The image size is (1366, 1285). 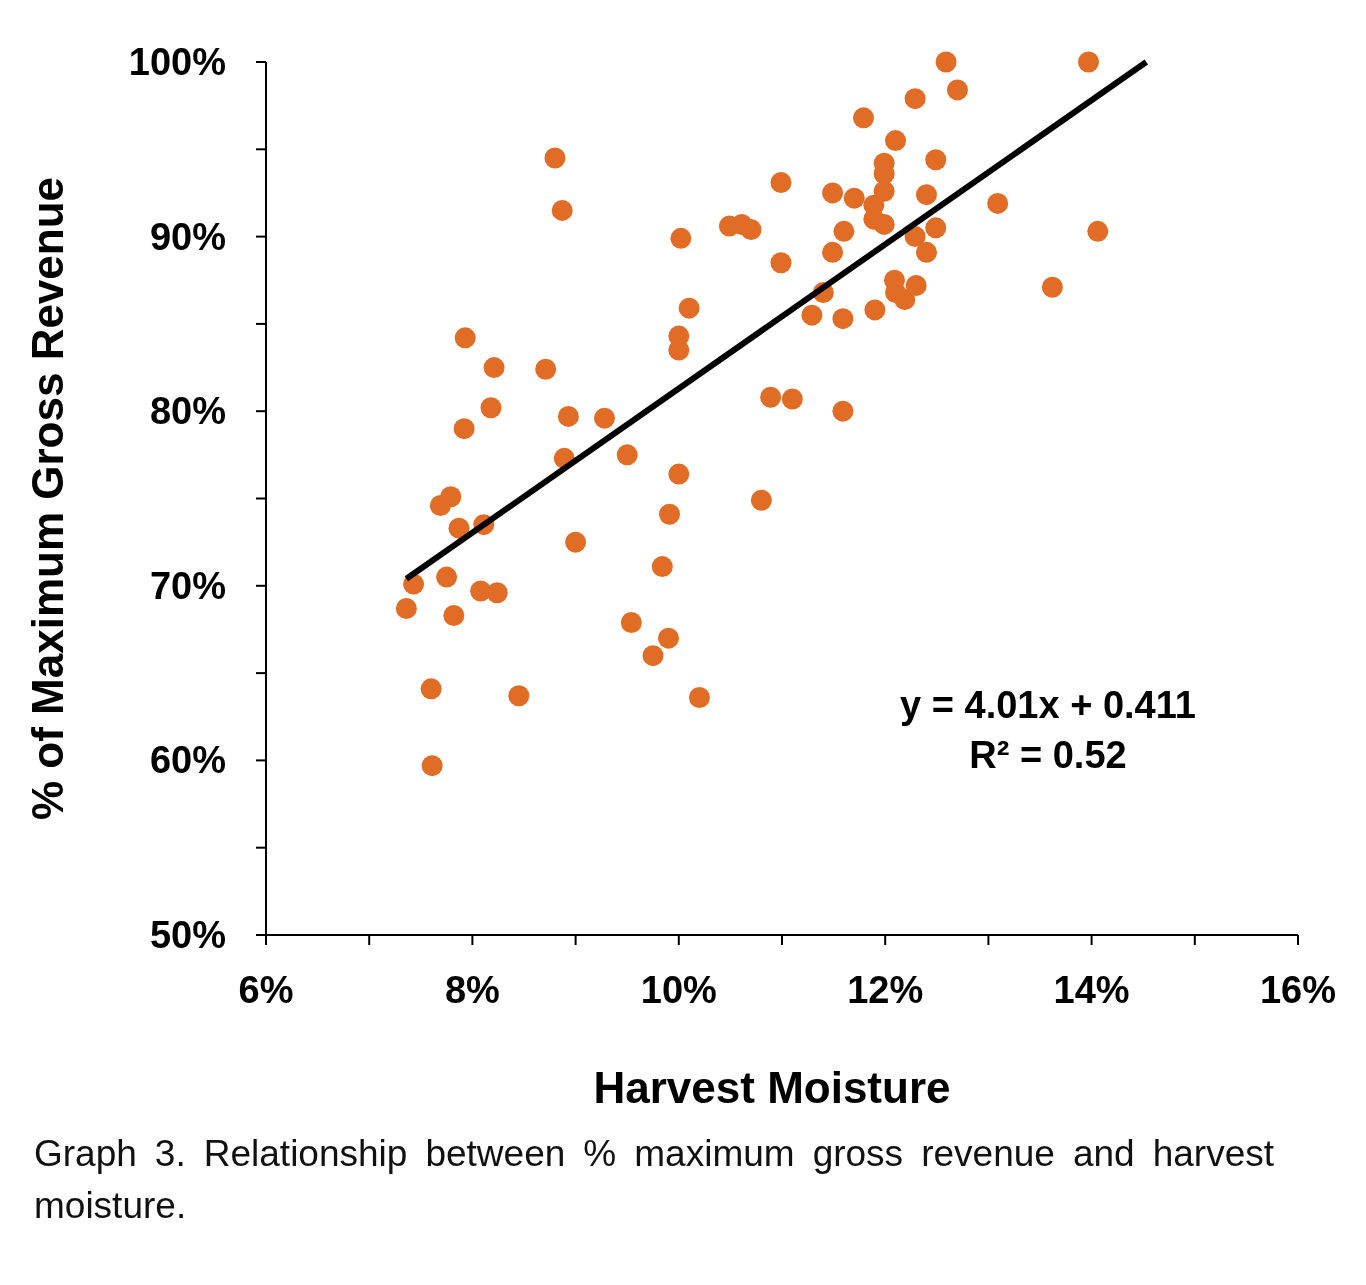 What do you see at coordinates (187, 935) in the screenshot?
I see `y-tick-label: 50%` at bounding box center [187, 935].